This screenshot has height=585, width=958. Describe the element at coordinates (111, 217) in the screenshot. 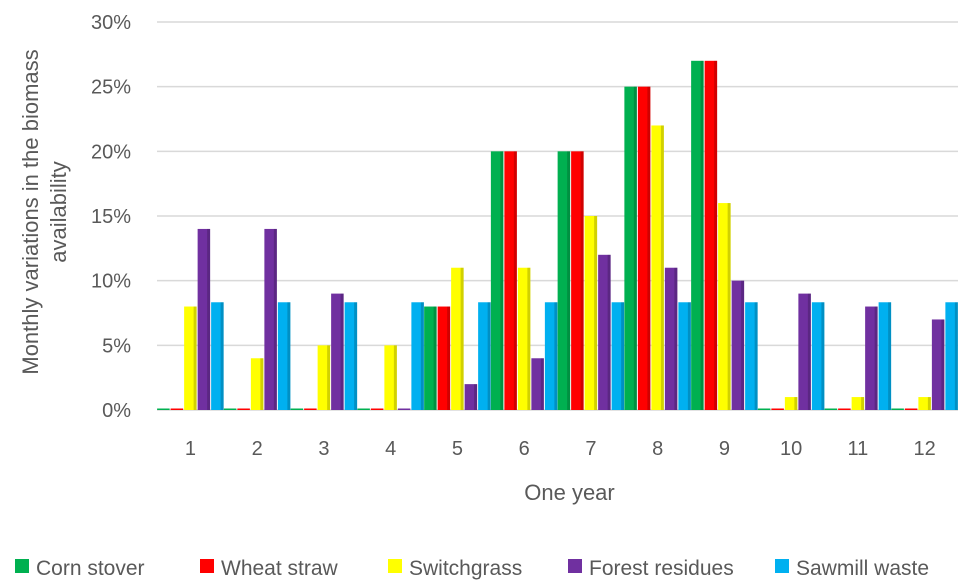

I see `y-tick-label: 15%` at that location.